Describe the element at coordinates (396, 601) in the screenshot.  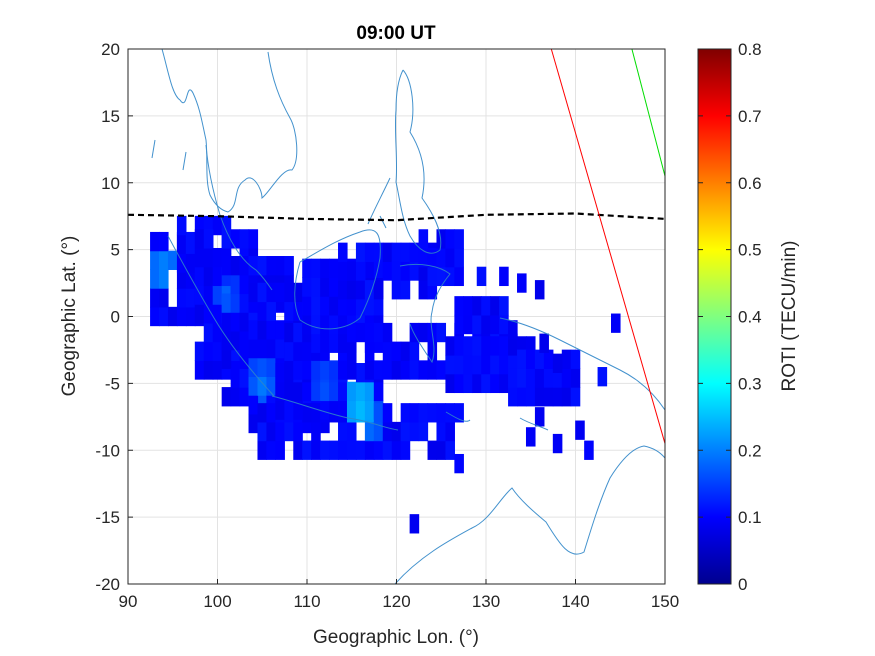
I see `x-tick-label: 120` at that location.